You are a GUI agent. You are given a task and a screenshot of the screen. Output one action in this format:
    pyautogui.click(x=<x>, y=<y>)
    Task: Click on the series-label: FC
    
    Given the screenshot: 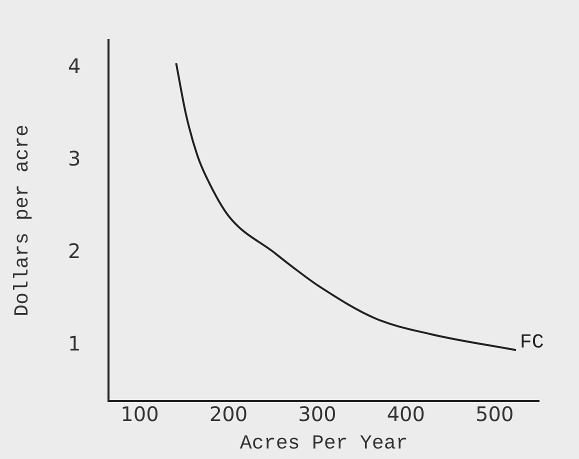 What is the action you would take?
    pyautogui.click(x=532, y=342)
    